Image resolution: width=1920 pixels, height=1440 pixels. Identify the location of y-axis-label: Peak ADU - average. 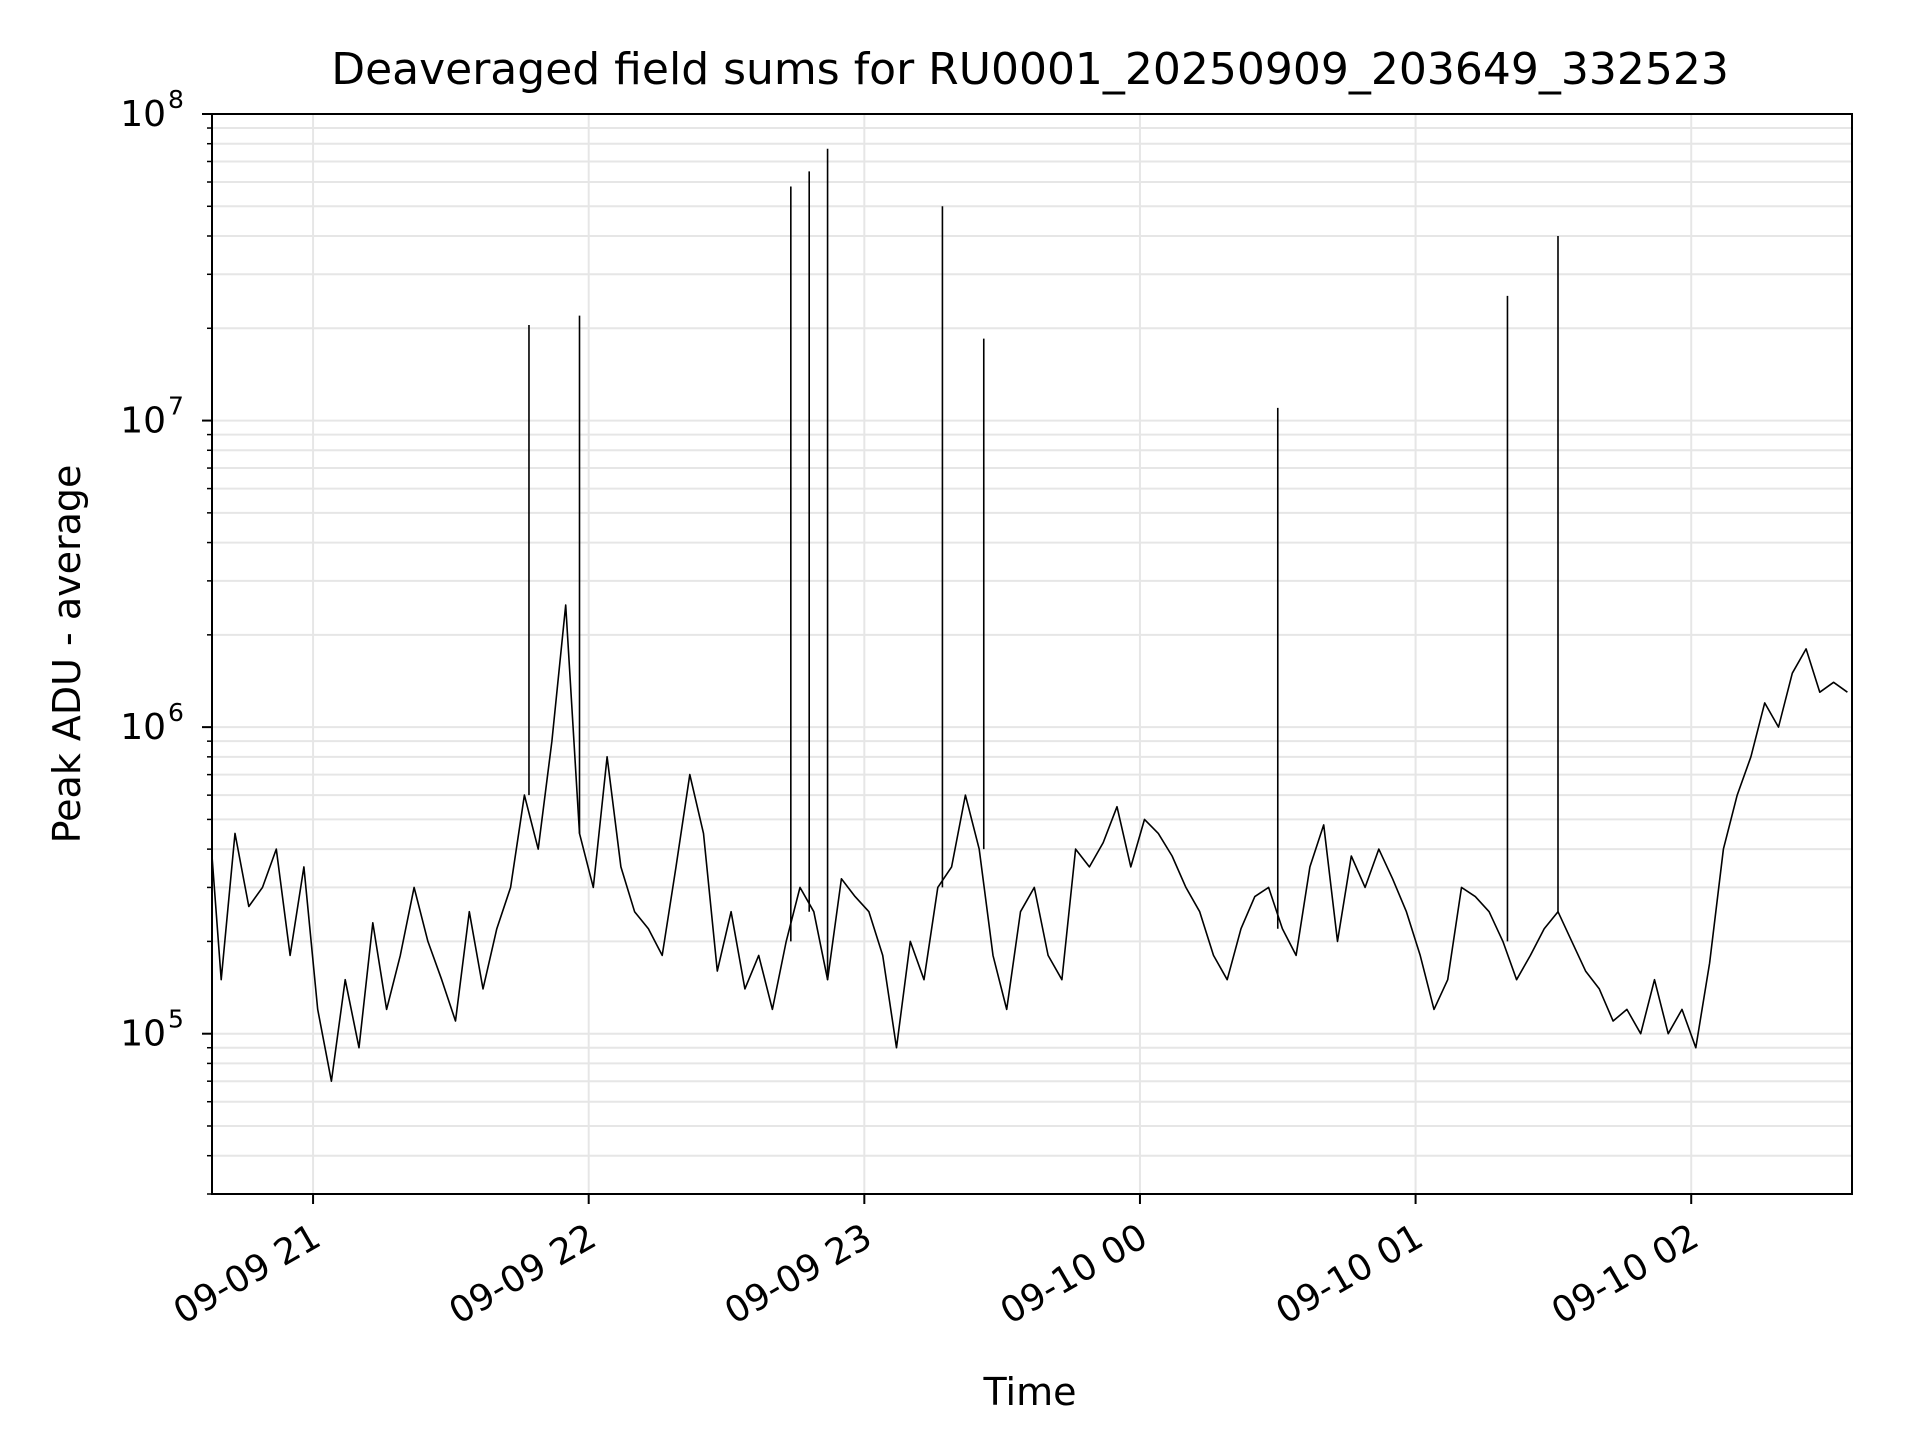
(67, 654).